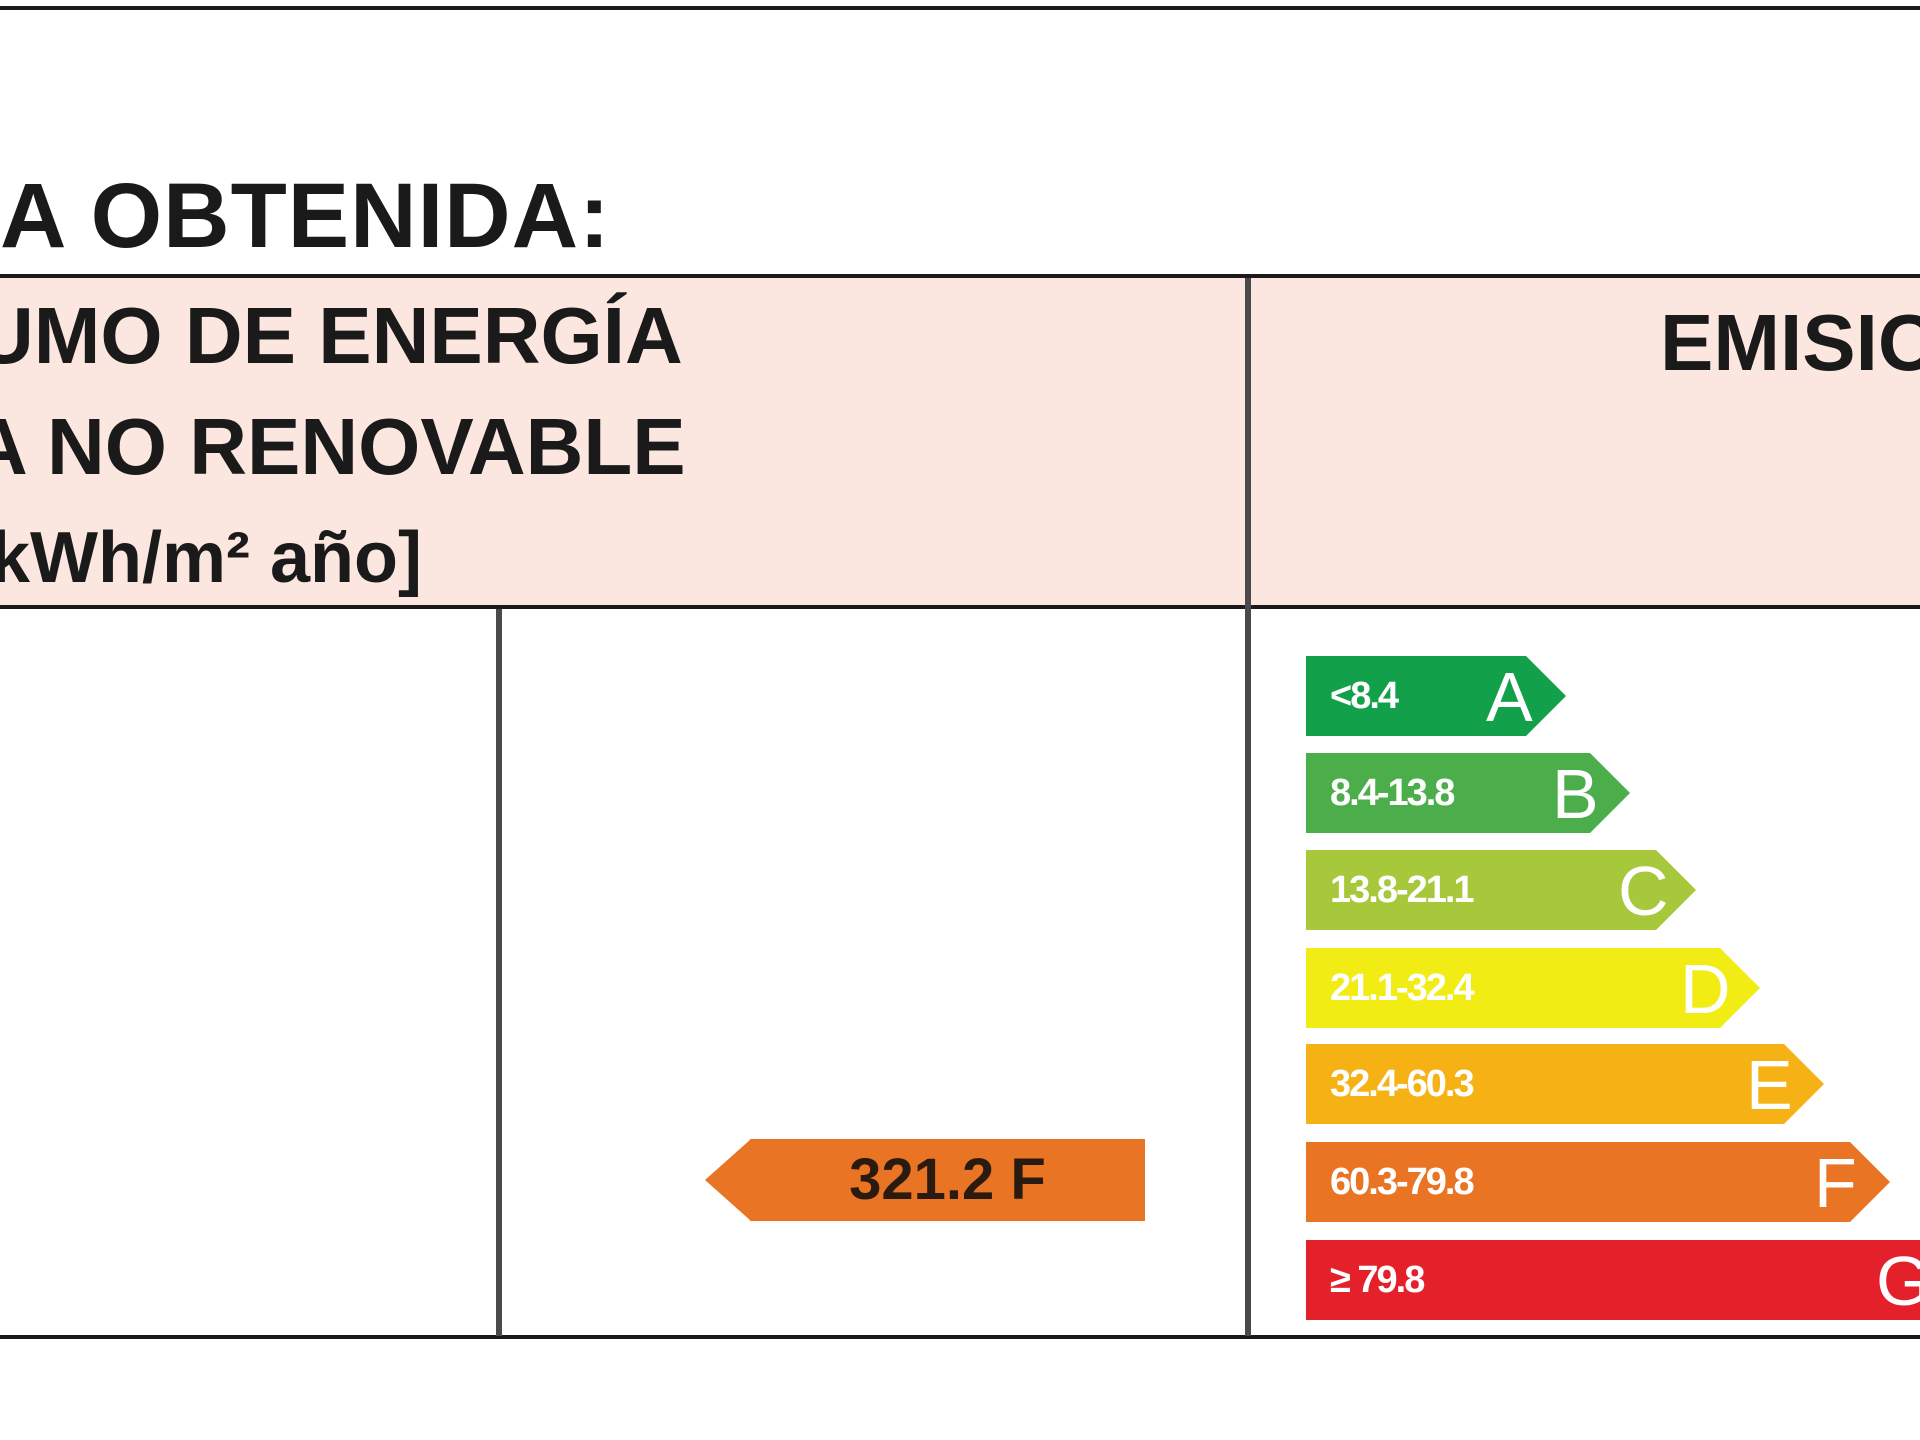 This screenshot has height=1440, width=1920. What do you see at coordinates (341, 335) in the screenshot?
I see `header-energy-line1: UMO DE ENERGÍA` at bounding box center [341, 335].